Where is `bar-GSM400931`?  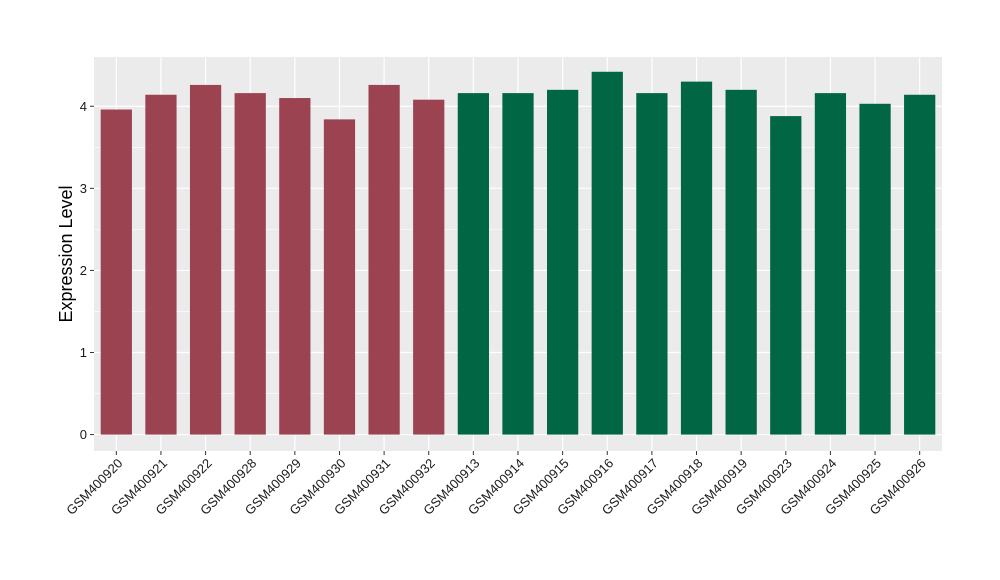
bar-GSM400931 is located at coordinates (384, 259).